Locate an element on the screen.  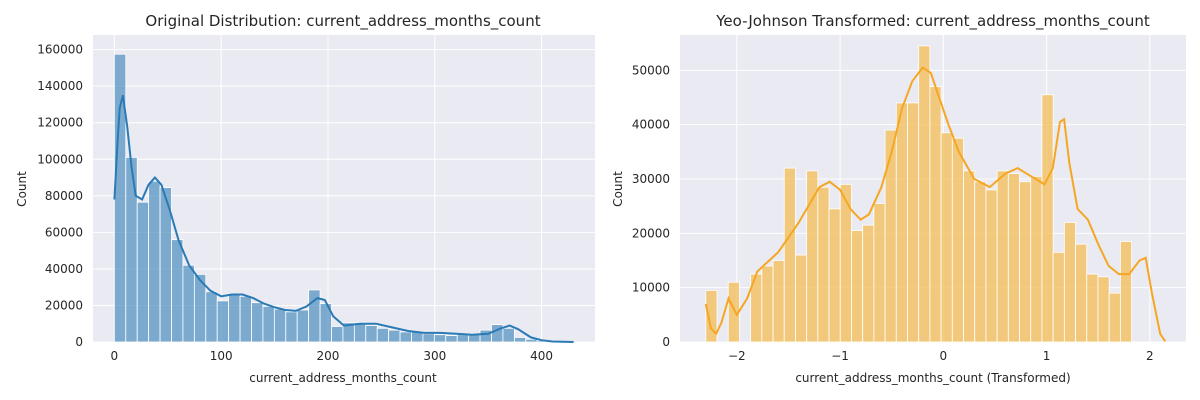
x-tick-label-1: −1 is located at coordinates (840, 356).